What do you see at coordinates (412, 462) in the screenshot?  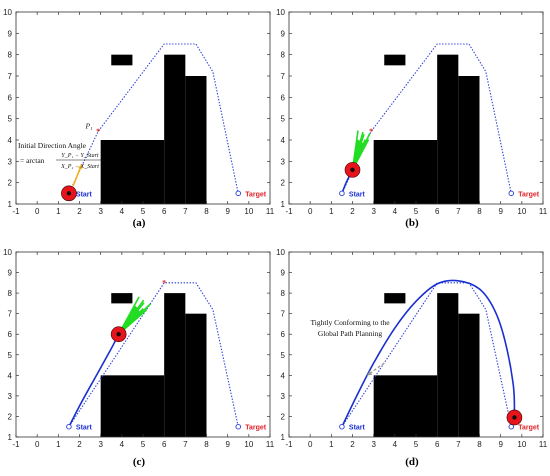 I see `panel-label: (d)` at bounding box center [412, 462].